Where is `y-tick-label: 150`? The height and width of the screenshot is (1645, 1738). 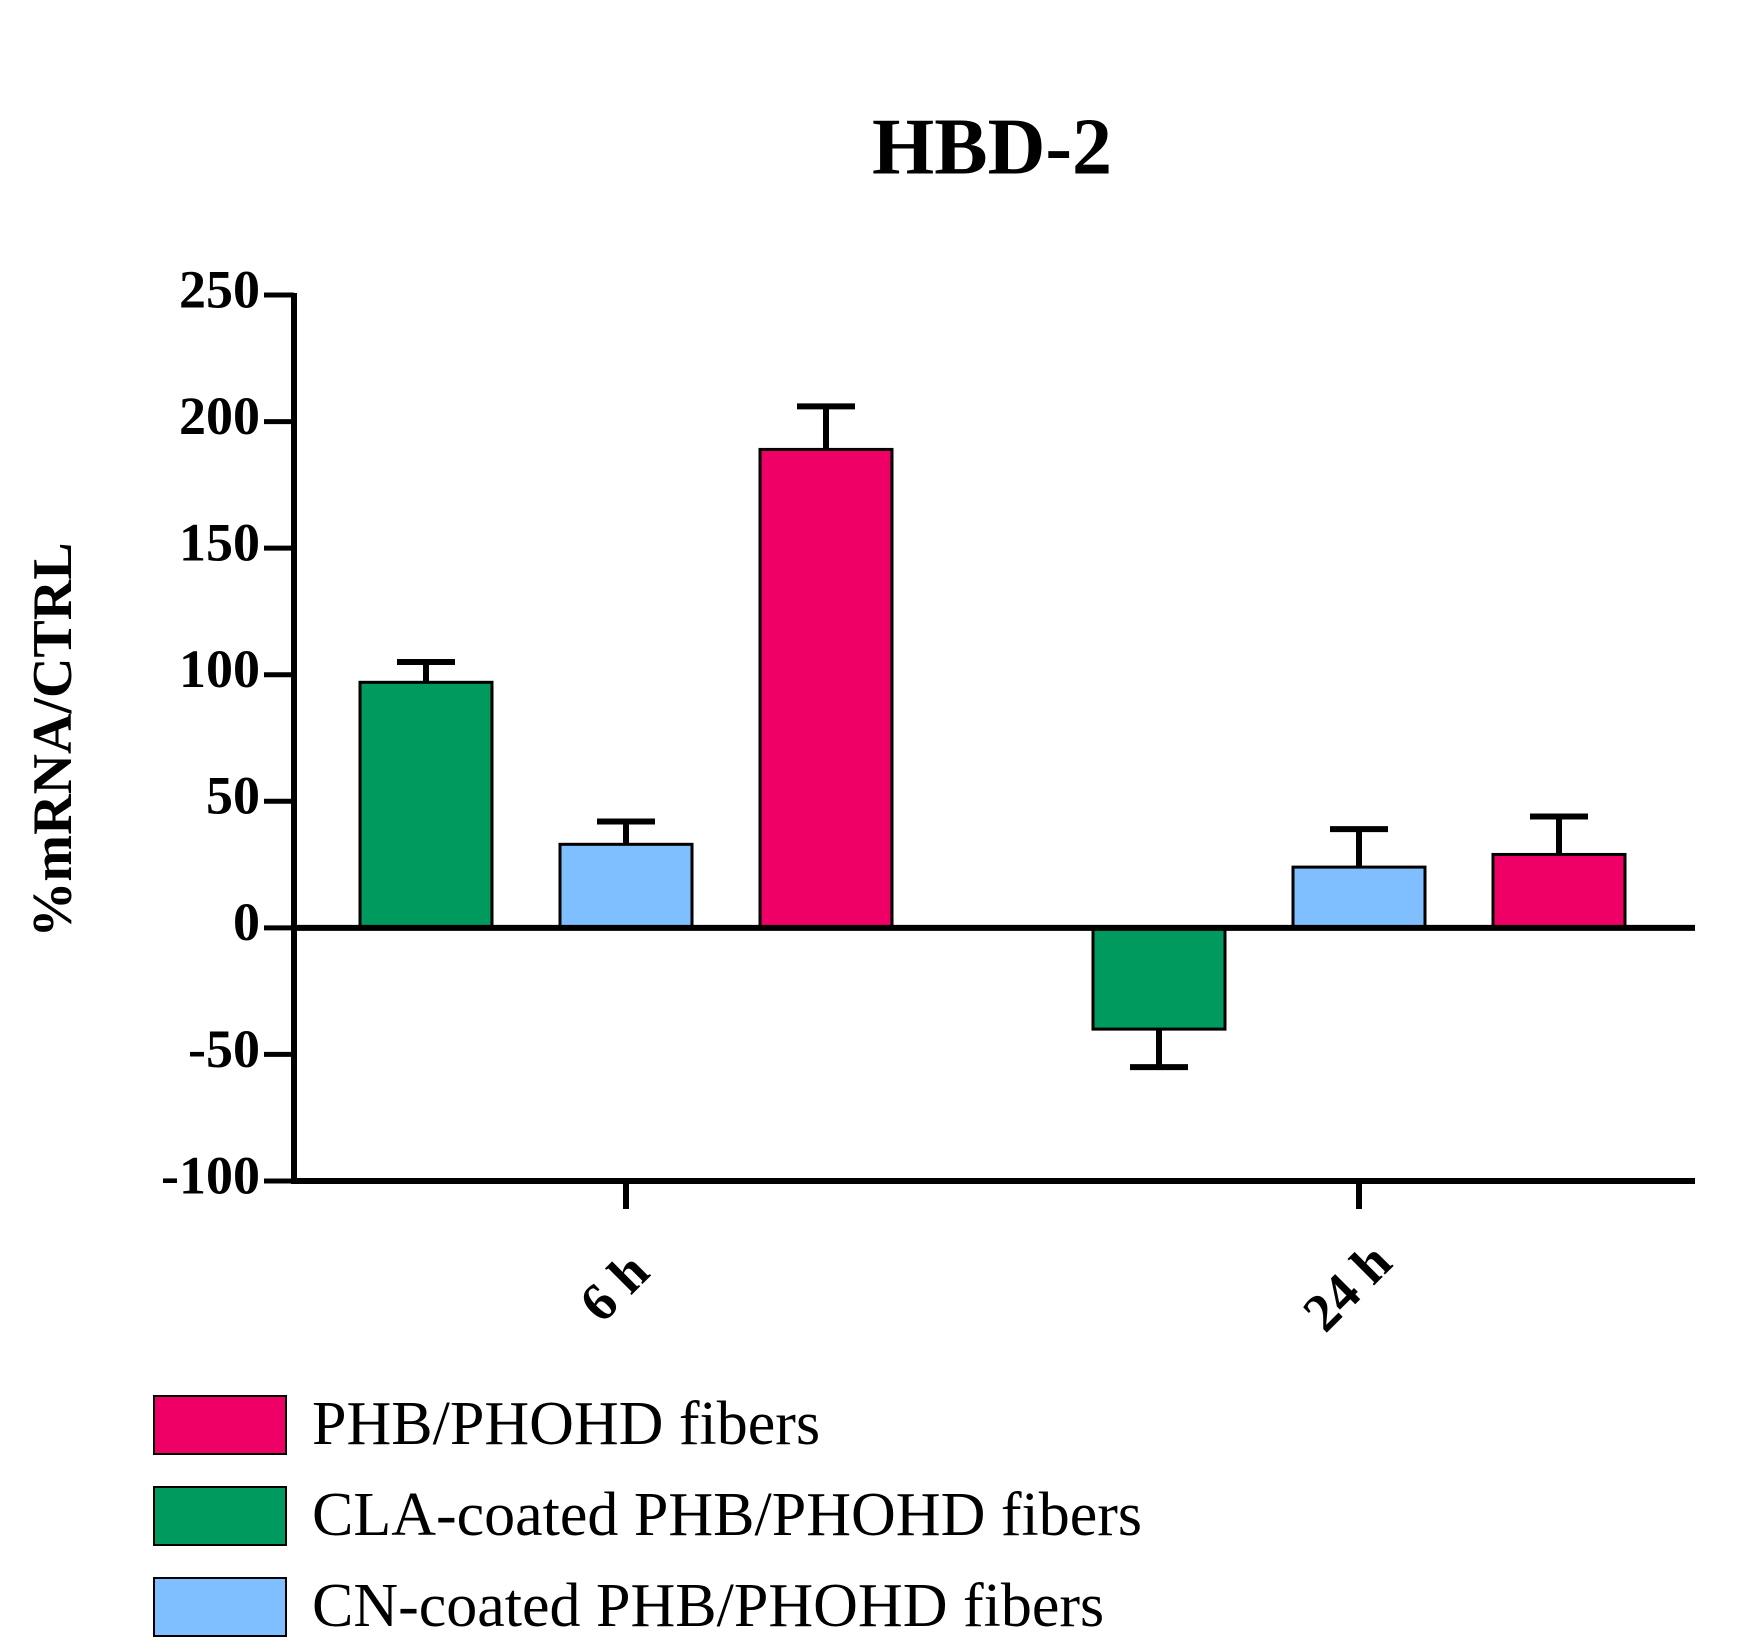 y-tick-label: 150 is located at coordinates (219, 543).